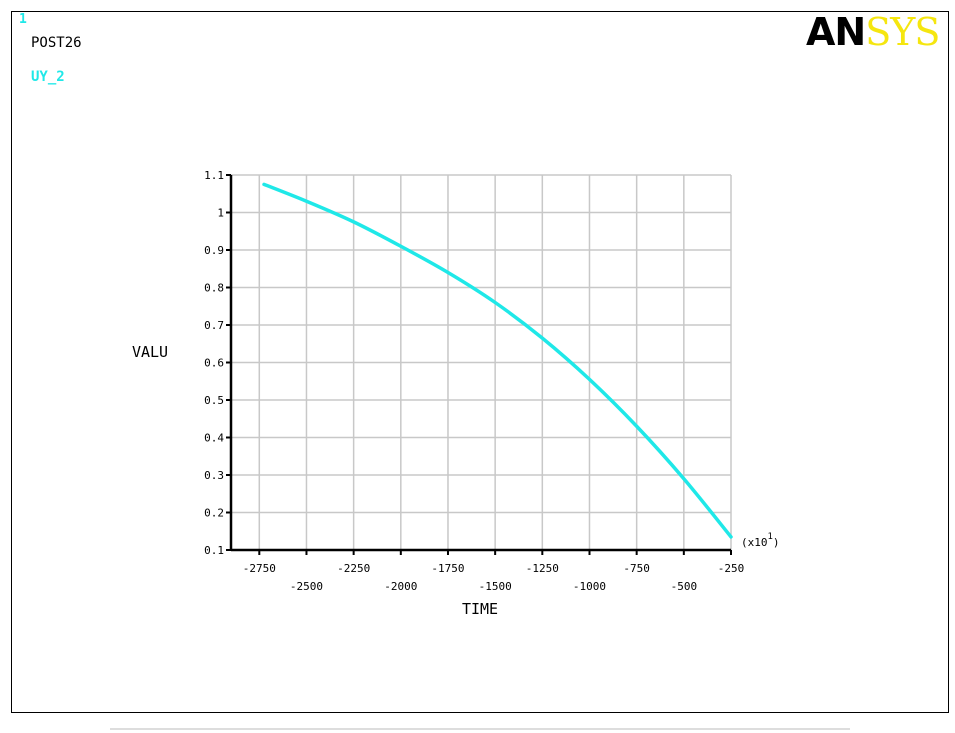 The height and width of the screenshot is (733, 955). Describe the element at coordinates (306, 586) in the screenshot. I see `x-tick-label-lower: -2500` at that location.